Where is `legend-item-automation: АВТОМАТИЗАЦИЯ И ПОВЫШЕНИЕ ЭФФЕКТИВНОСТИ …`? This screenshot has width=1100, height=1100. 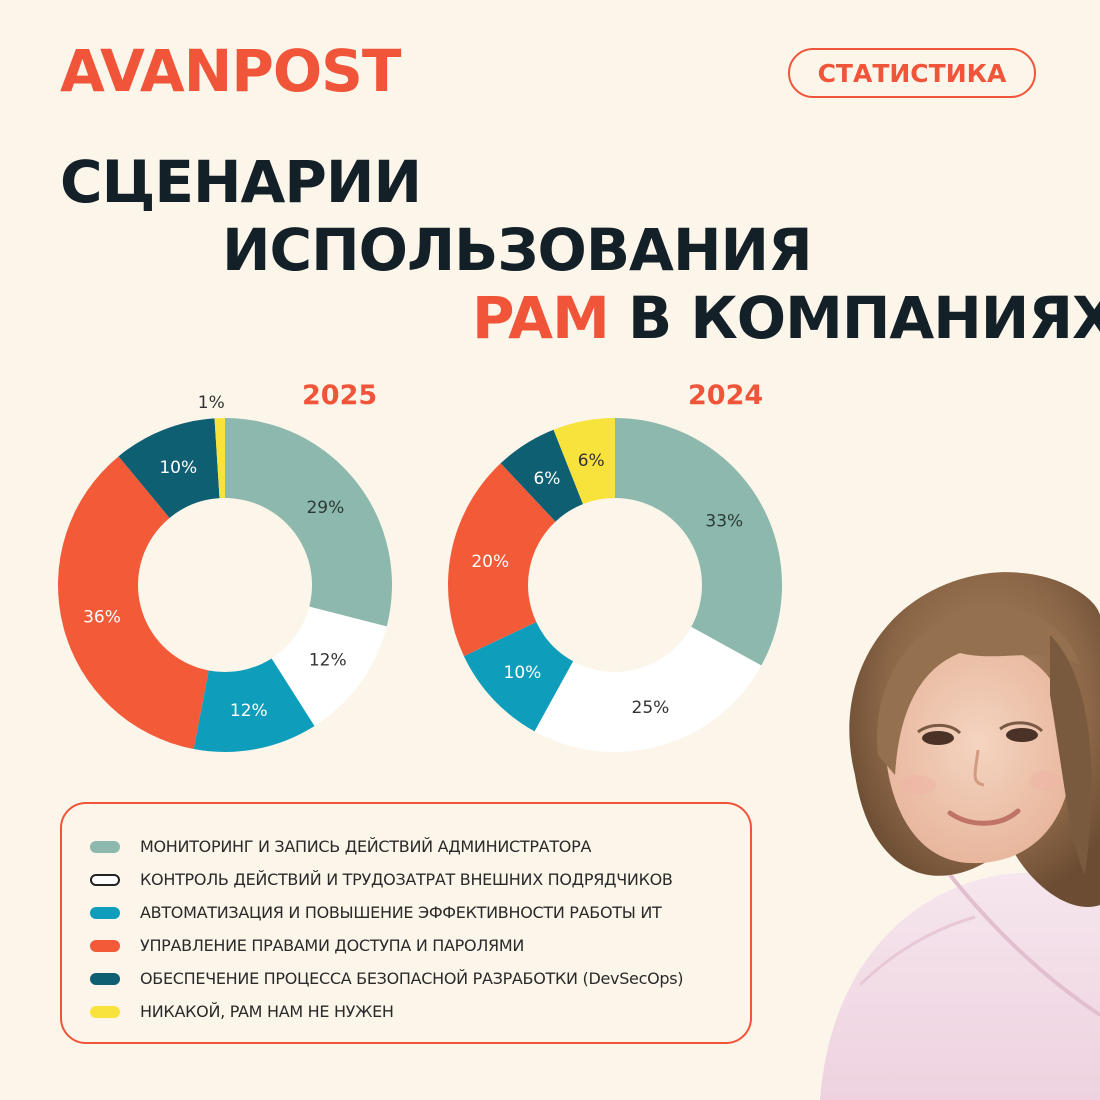 legend-item-automation: АВТОМАТИЗАЦИЯ И ПОВЫШЕНИЕ ЭФФЕКТИВНОСТИ … is located at coordinates (406, 912).